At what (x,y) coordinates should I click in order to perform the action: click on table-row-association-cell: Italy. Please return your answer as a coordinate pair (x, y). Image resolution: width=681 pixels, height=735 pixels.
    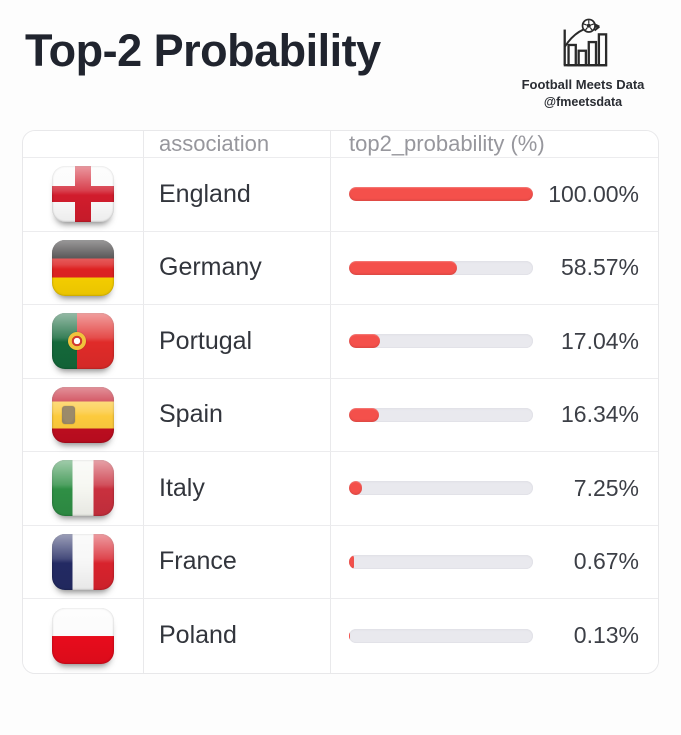
    Looking at the image, I should click on (236, 489).